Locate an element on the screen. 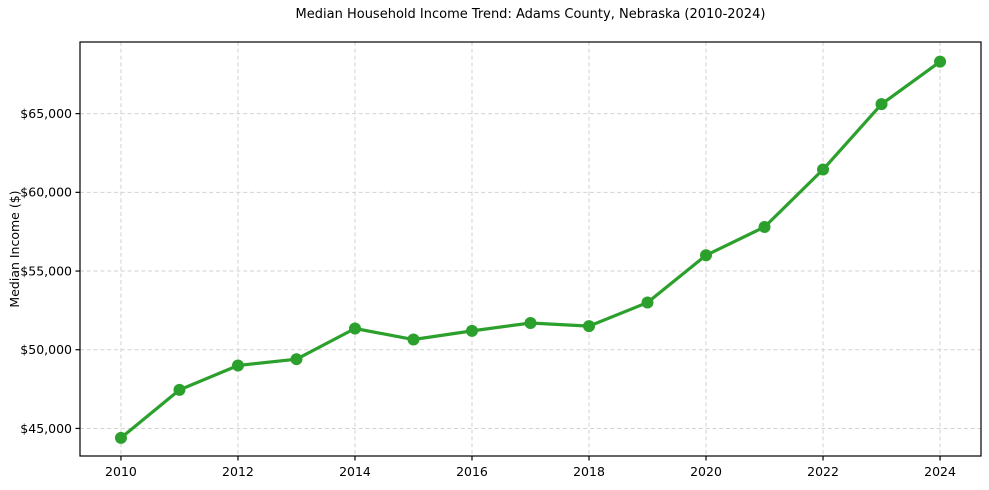 This screenshot has height=490, width=989. y-tick-label: $65,000 is located at coordinates (46, 113).